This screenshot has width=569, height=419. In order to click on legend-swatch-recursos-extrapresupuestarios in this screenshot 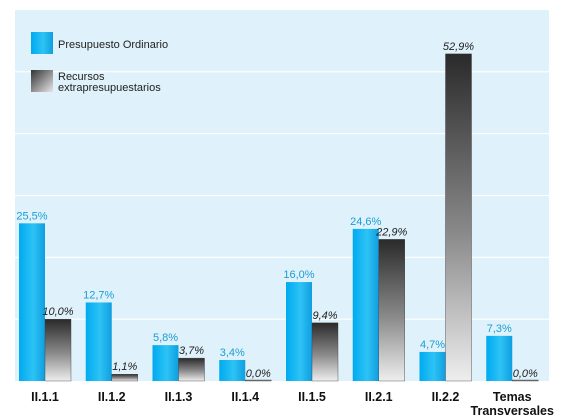, I will do `click(42, 81)`.